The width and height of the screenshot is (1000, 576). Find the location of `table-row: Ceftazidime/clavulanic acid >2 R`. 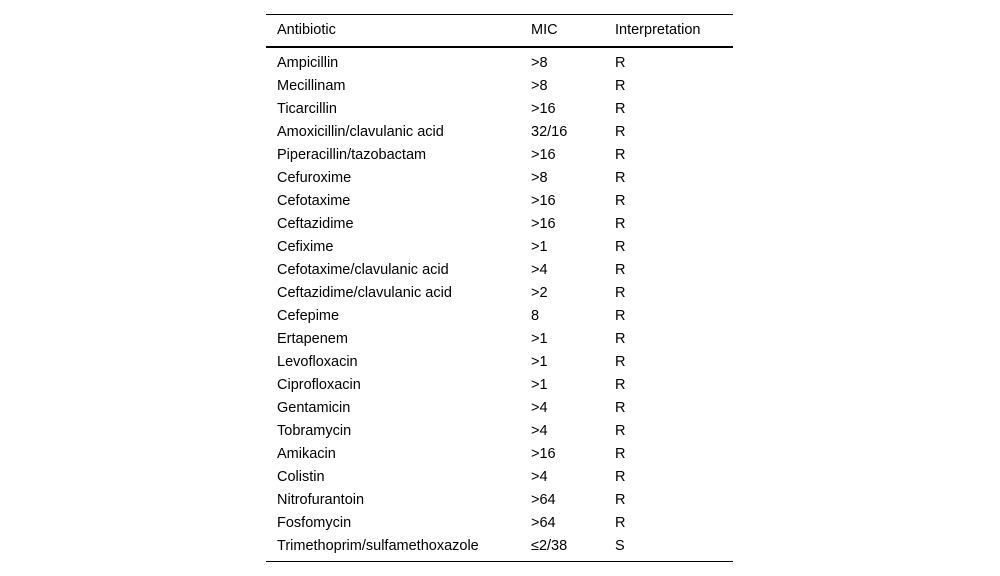

table-row: Ceftazidime/clavulanic acid >2 R is located at coordinates (499, 293).